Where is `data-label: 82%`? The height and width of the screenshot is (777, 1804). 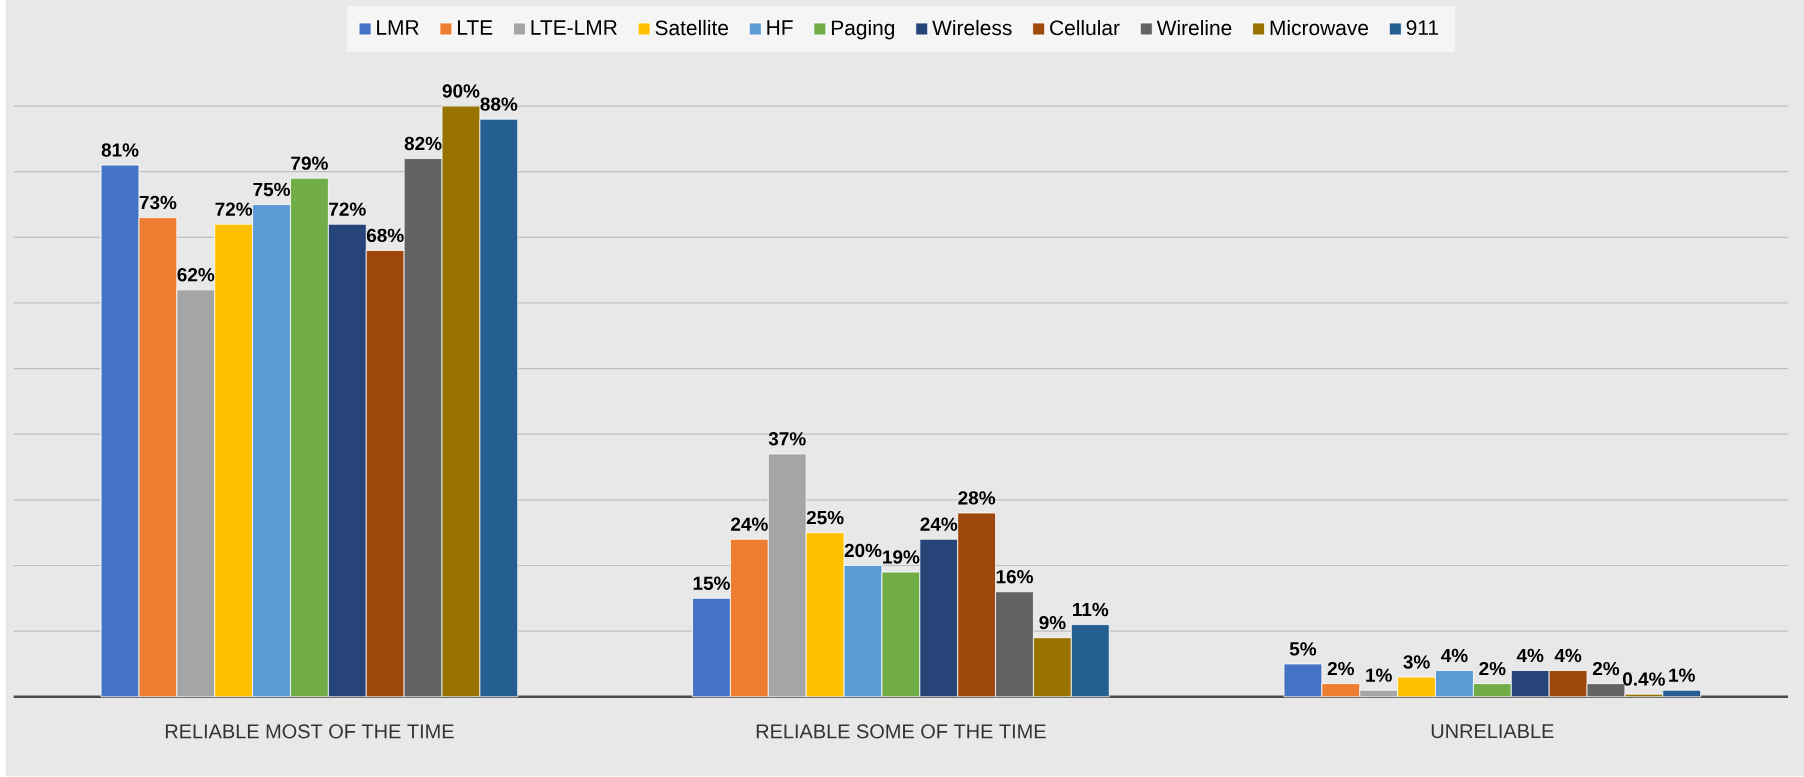
data-label: 82% is located at coordinates (423, 144).